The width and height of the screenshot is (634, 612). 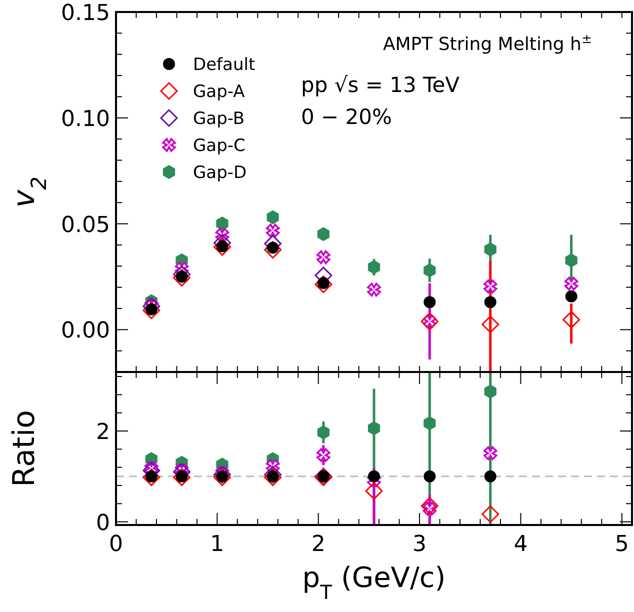 I want to click on y-tick-label: 2, so click(x=103, y=433).